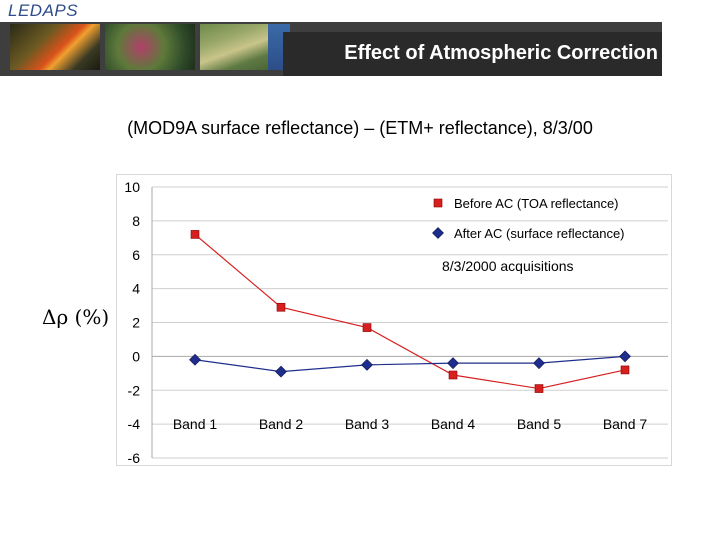 The image size is (720, 540). What do you see at coordinates (55, 47) in the screenshot?
I see `fire-photo-thumbnail` at bounding box center [55, 47].